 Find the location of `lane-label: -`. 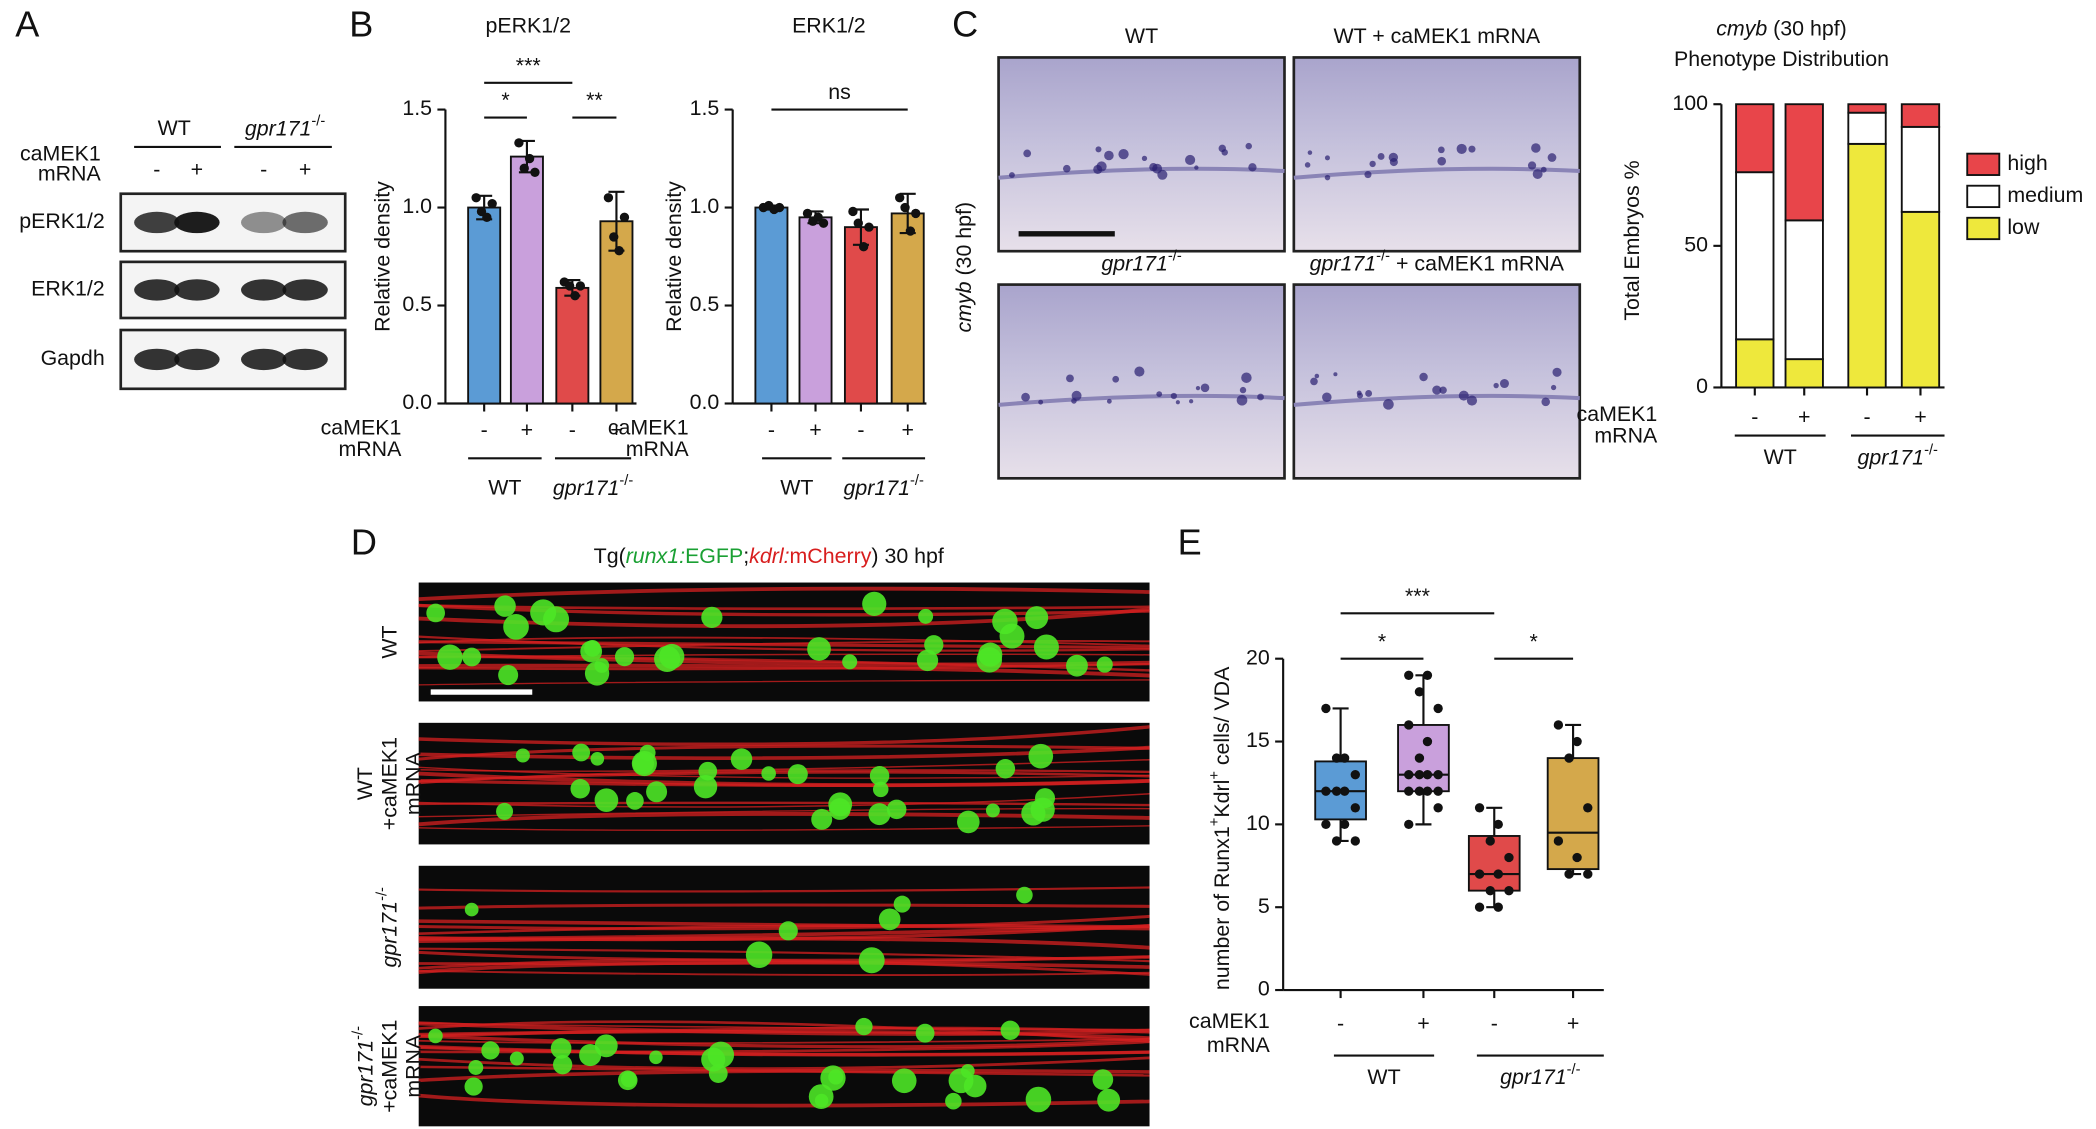

lane-label: - is located at coordinates (263, 170).